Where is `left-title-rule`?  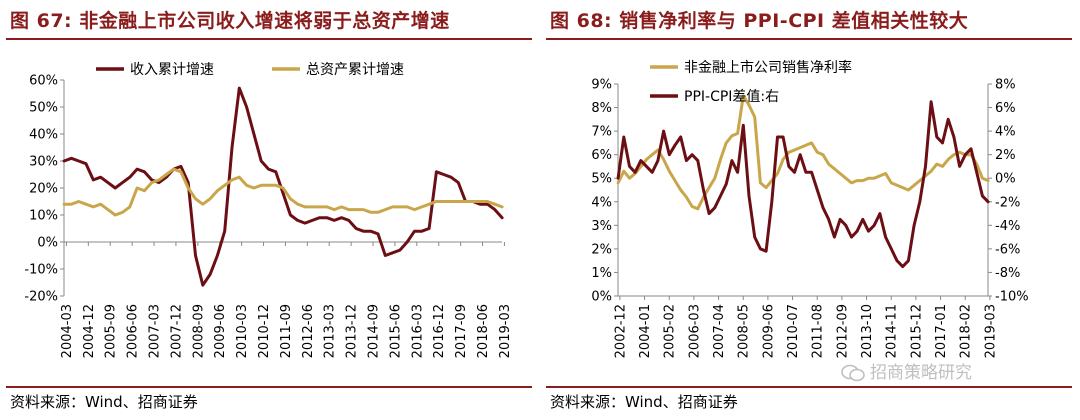
left-title-rule is located at coordinates (269, 39).